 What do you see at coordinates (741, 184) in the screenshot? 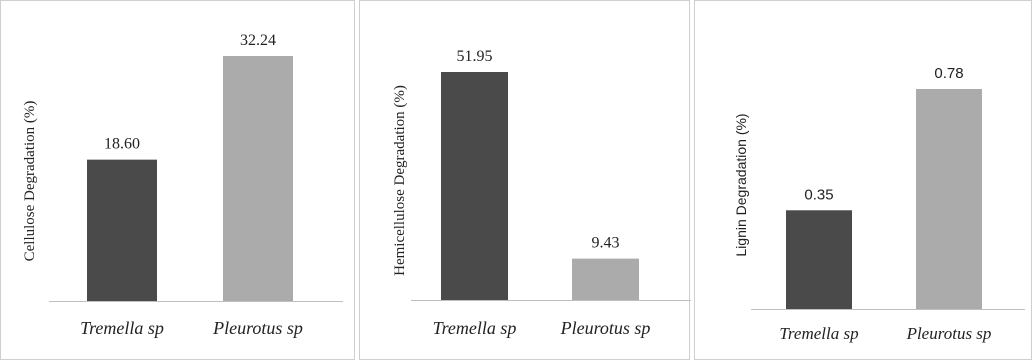
I see `y-axis-label: Lignin Degradation (%)` at bounding box center [741, 184].